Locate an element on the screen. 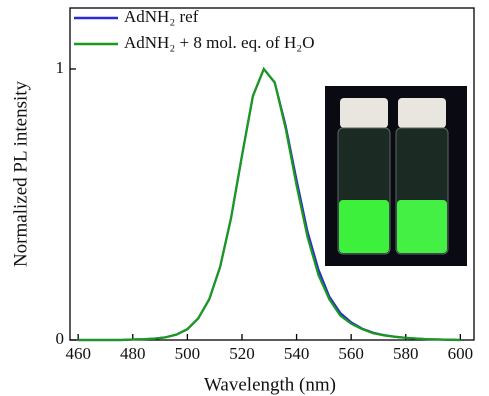  x-tick-label: 500 is located at coordinates (188, 353).